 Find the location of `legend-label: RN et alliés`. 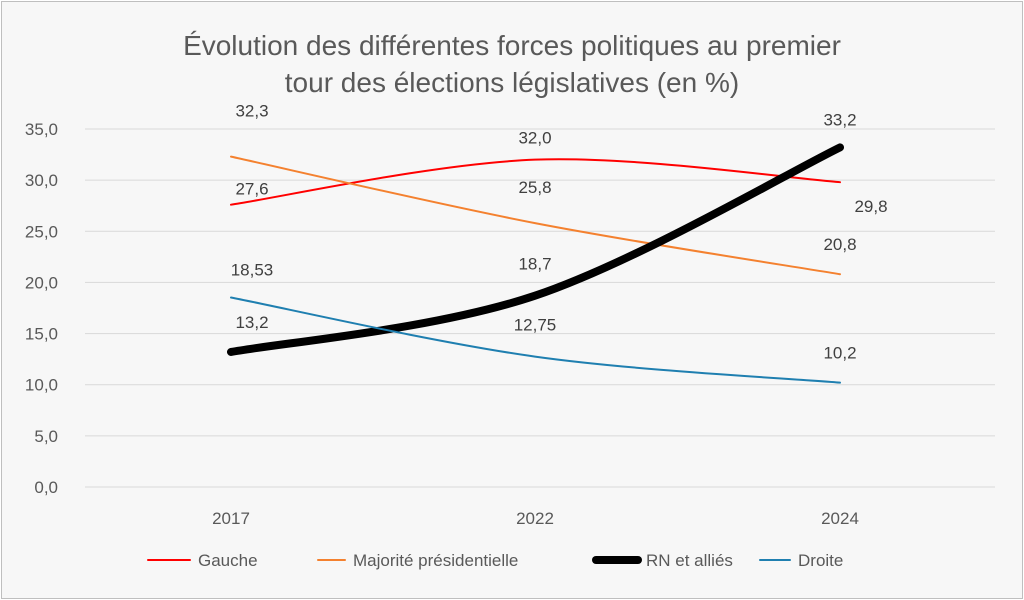

legend-label: RN et alliés is located at coordinates (689, 560).